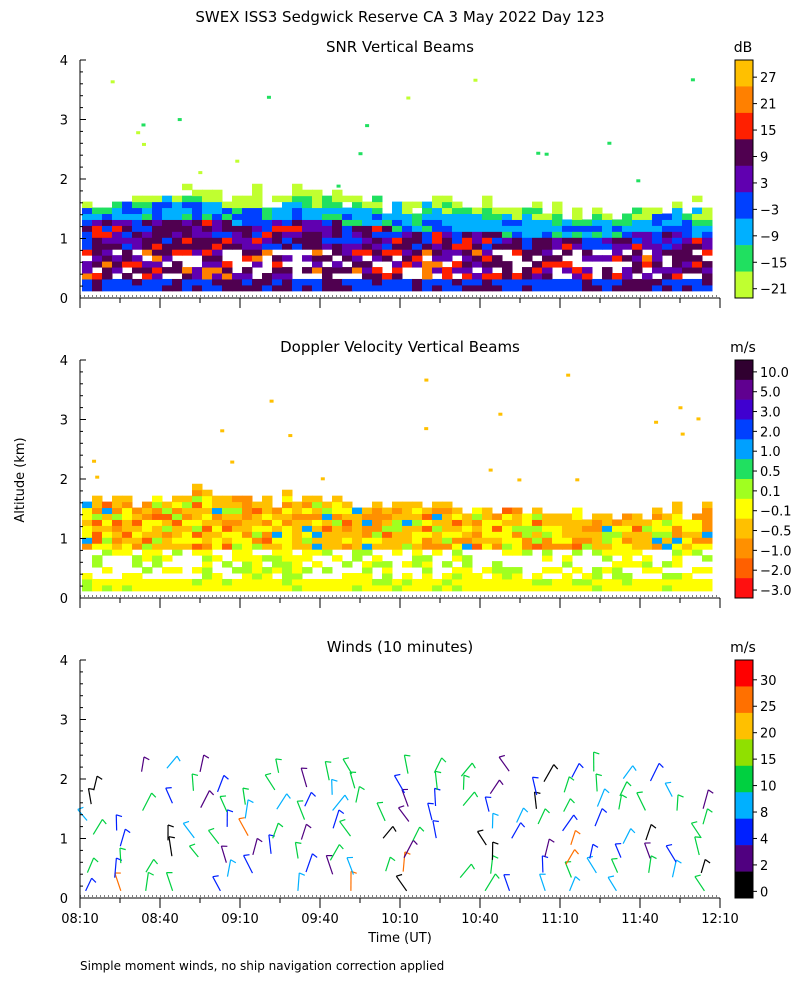 This screenshot has width=800, height=1000. Describe the element at coordinates (770, 492) in the screenshot. I see `colorbar-label: 0.1` at that location.